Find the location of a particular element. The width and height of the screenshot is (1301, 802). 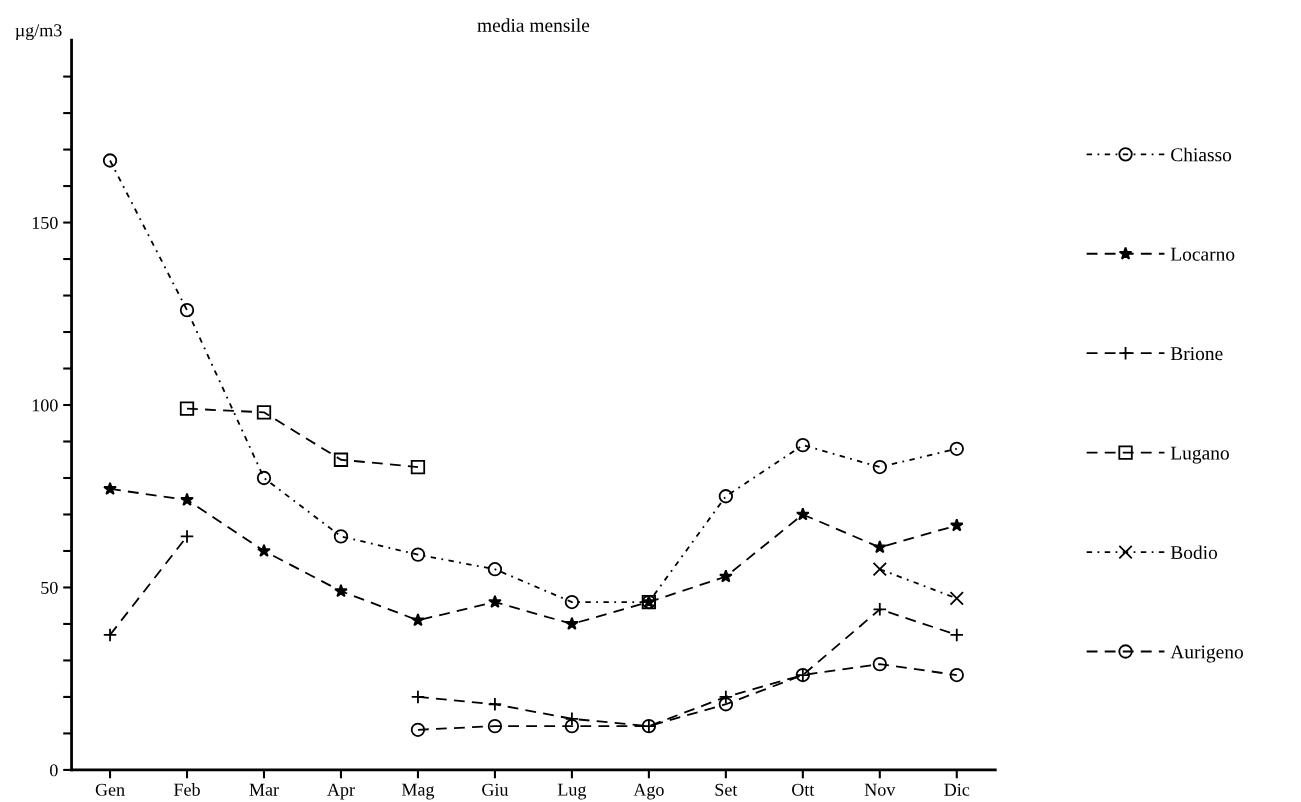

legend-label: Chiasso is located at coordinates (1201, 154).